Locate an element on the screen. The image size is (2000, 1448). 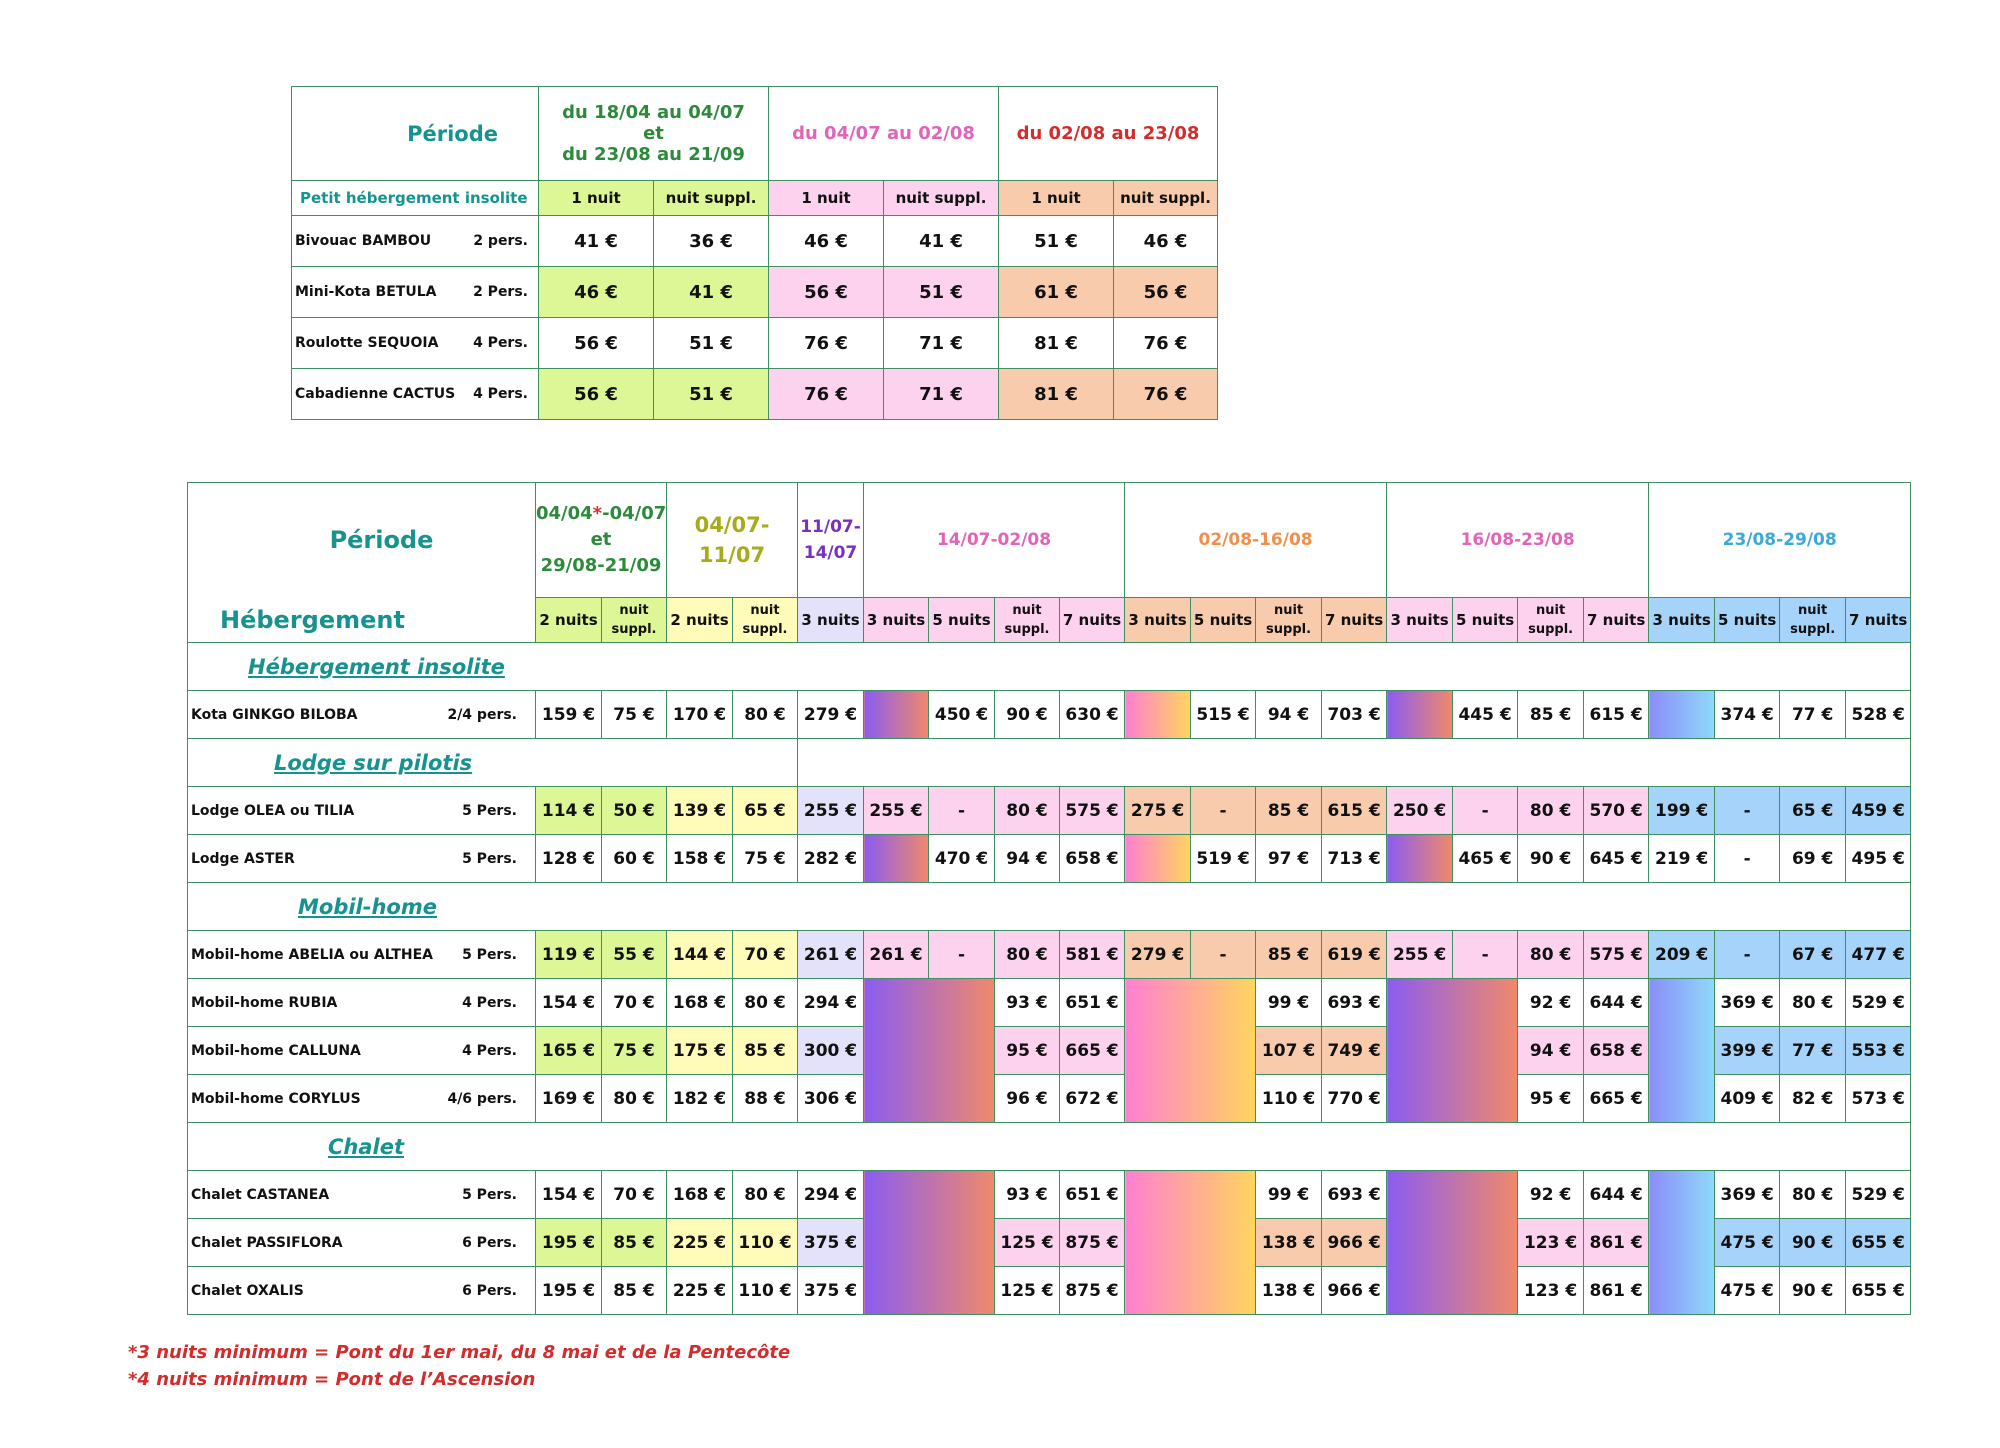
price-cell: 399 € is located at coordinates (1747, 1050).